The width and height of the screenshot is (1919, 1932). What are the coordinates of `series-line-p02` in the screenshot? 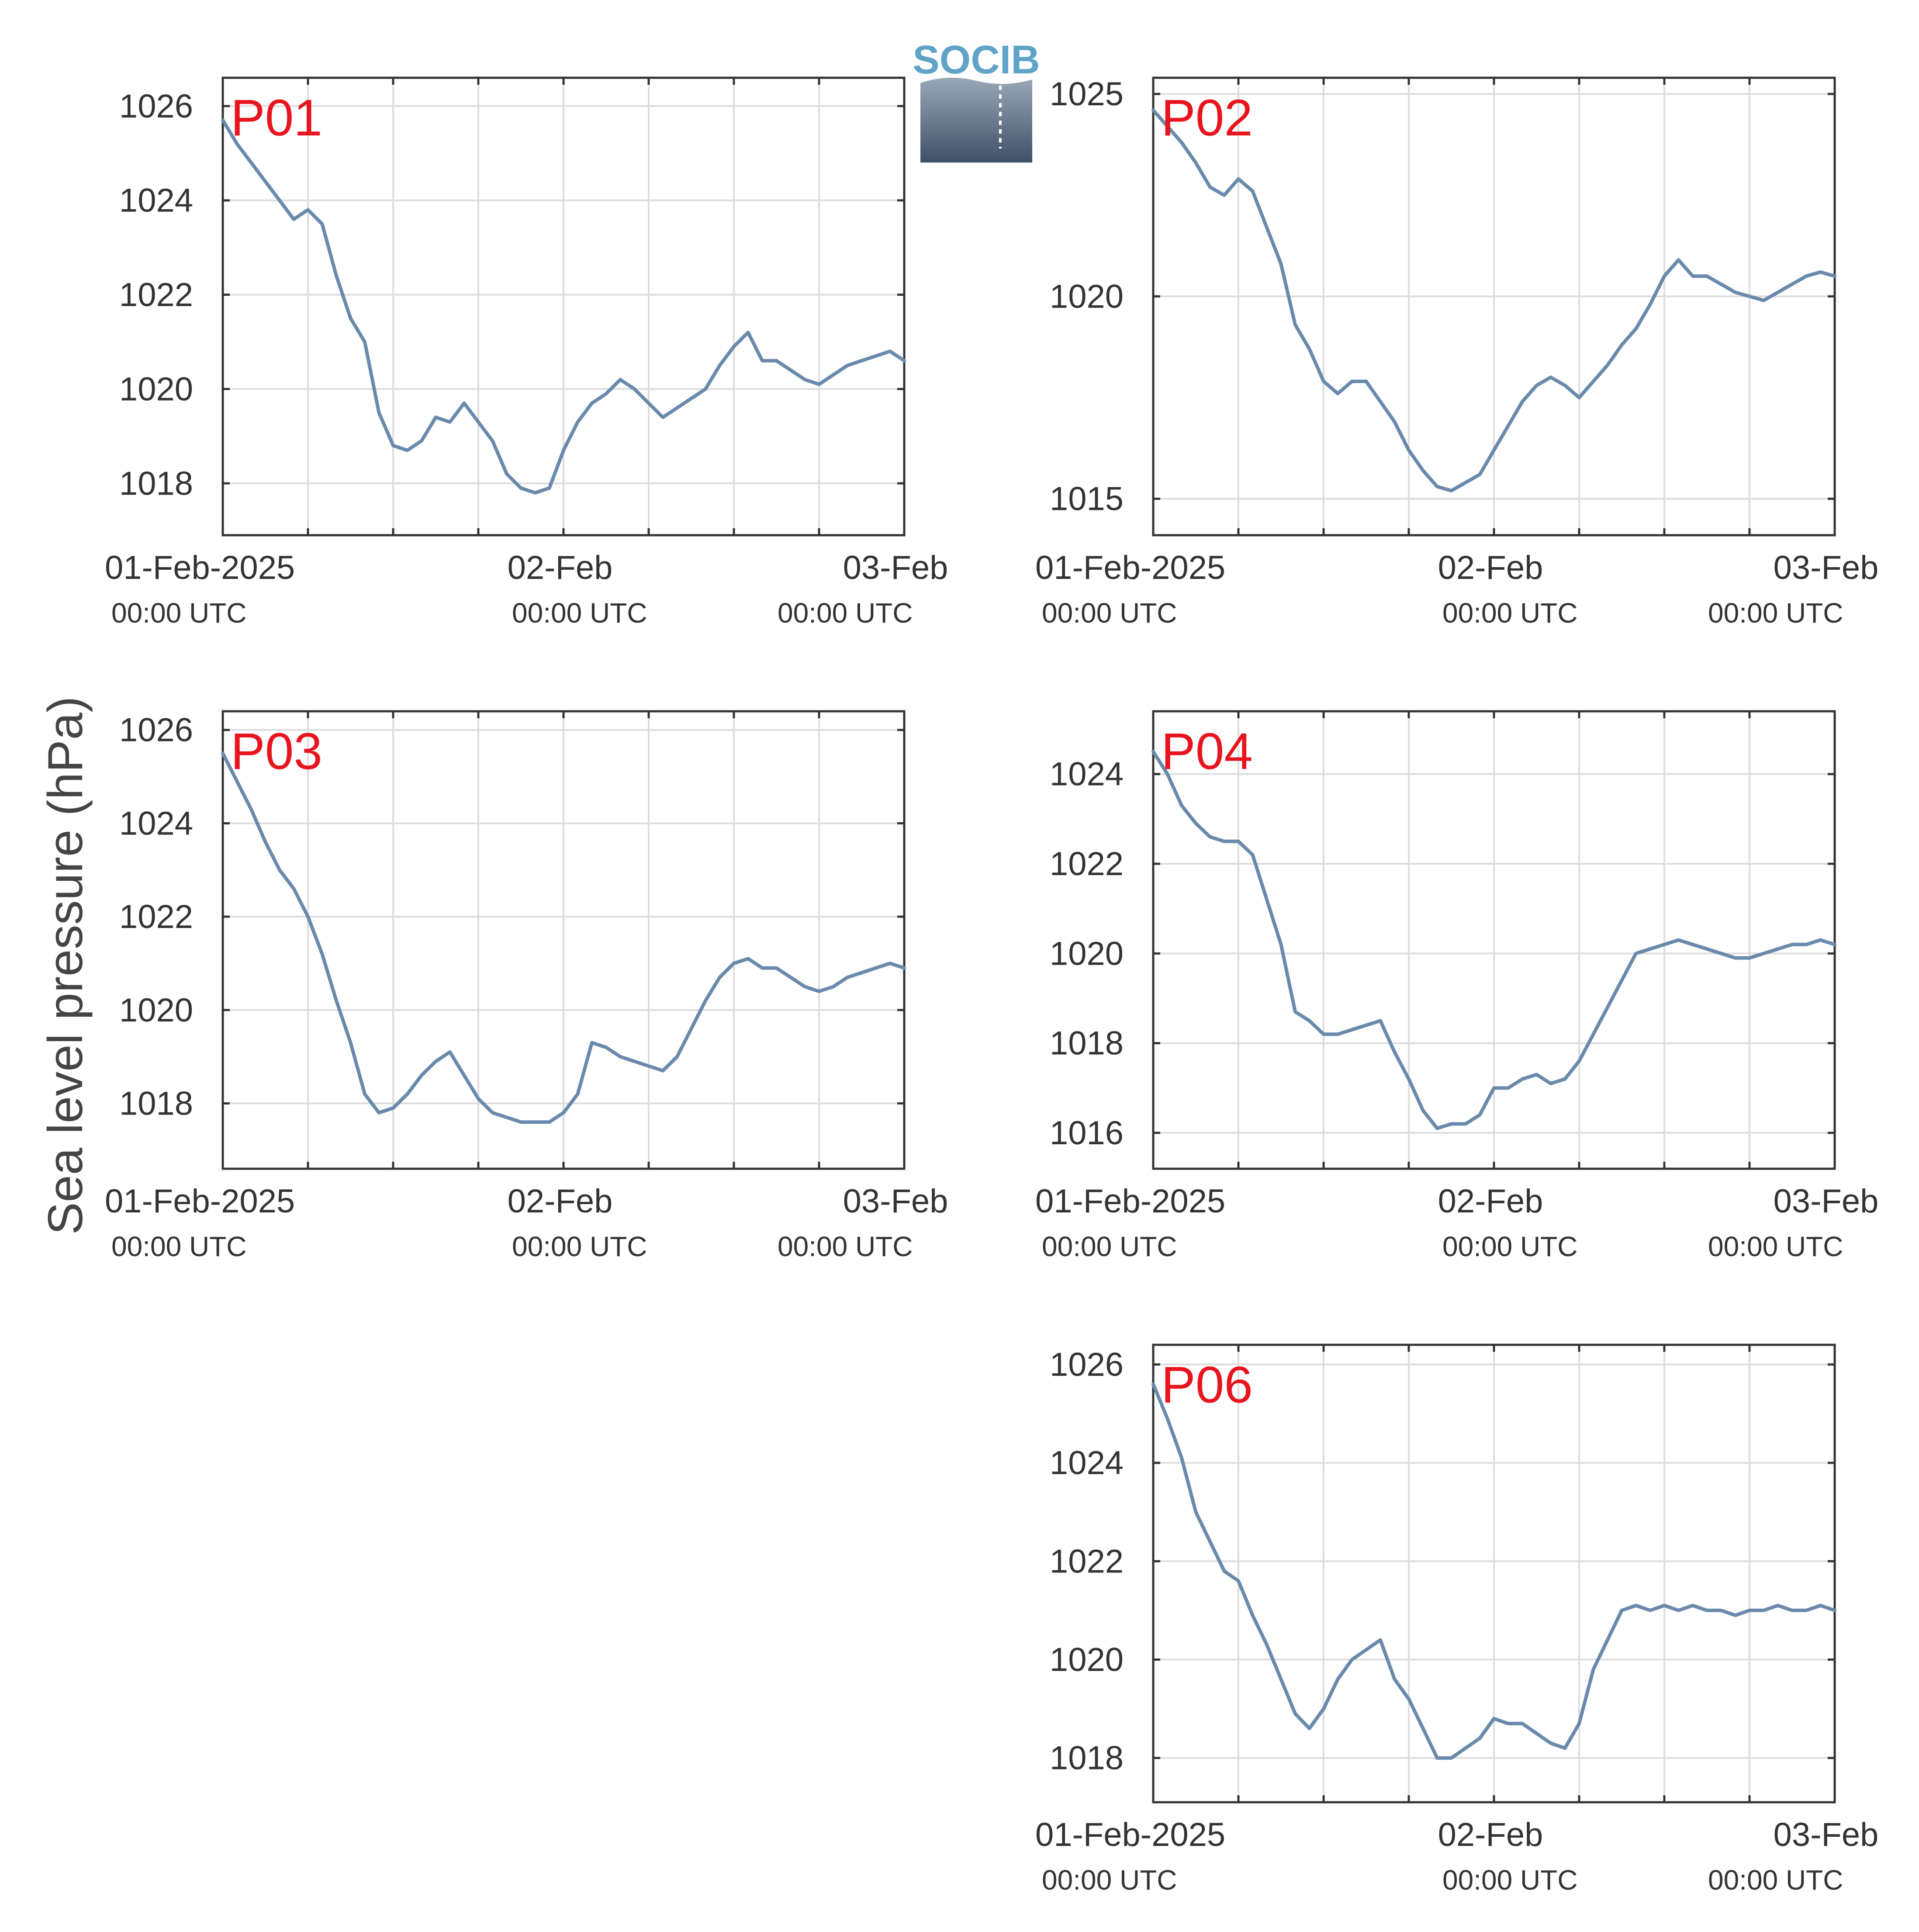 It's located at (1493, 300).